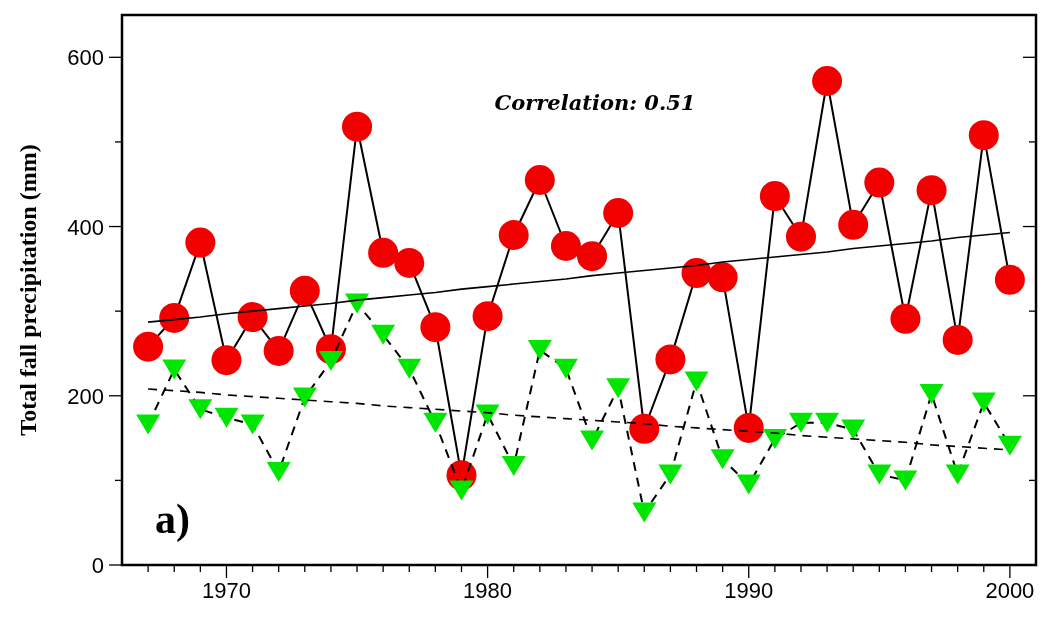 This screenshot has height=617, width=1047. Describe the element at coordinates (226, 590) in the screenshot. I see `x-tick-label: 1970` at that location.